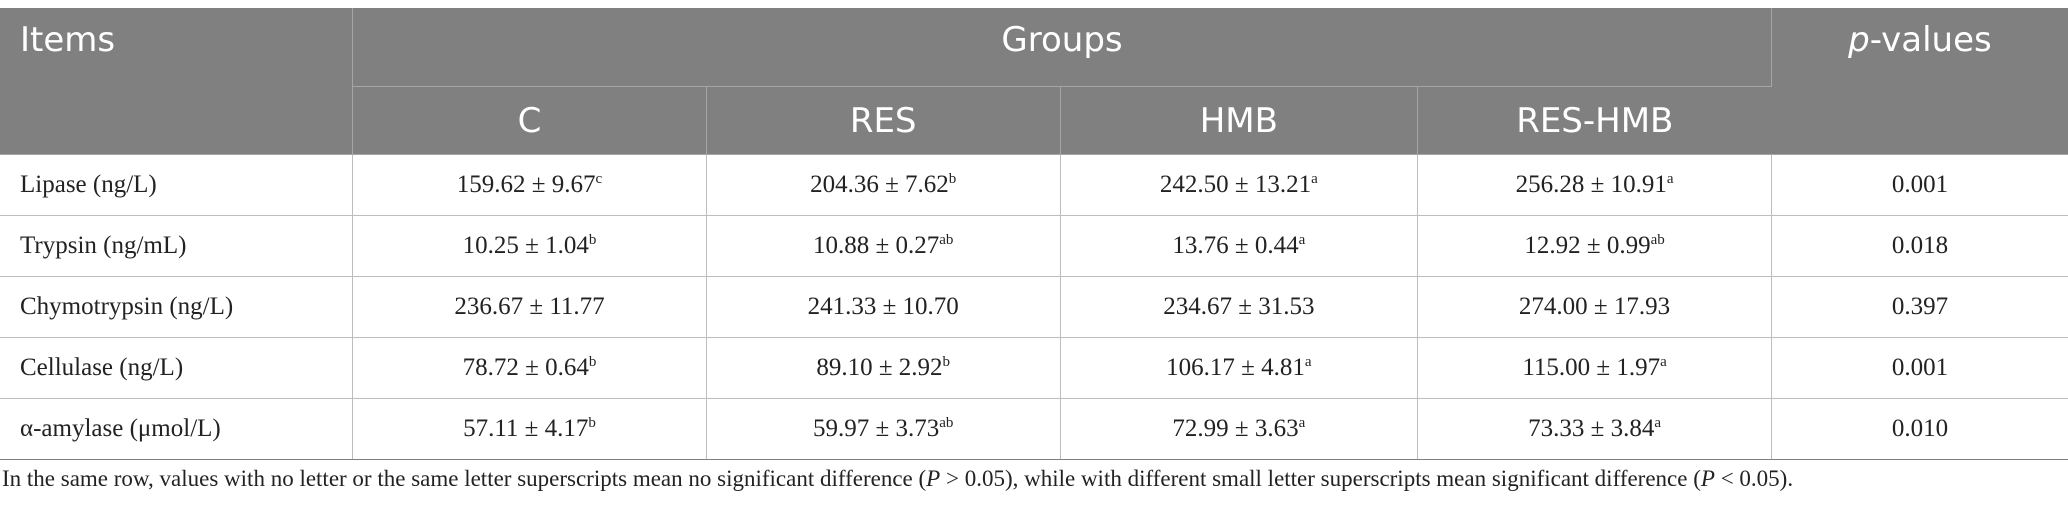 This screenshot has height=509, width=2068. What do you see at coordinates (883, 307) in the screenshot?
I see `cell-value: 241.33 ± 10.70` at bounding box center [883, 307].